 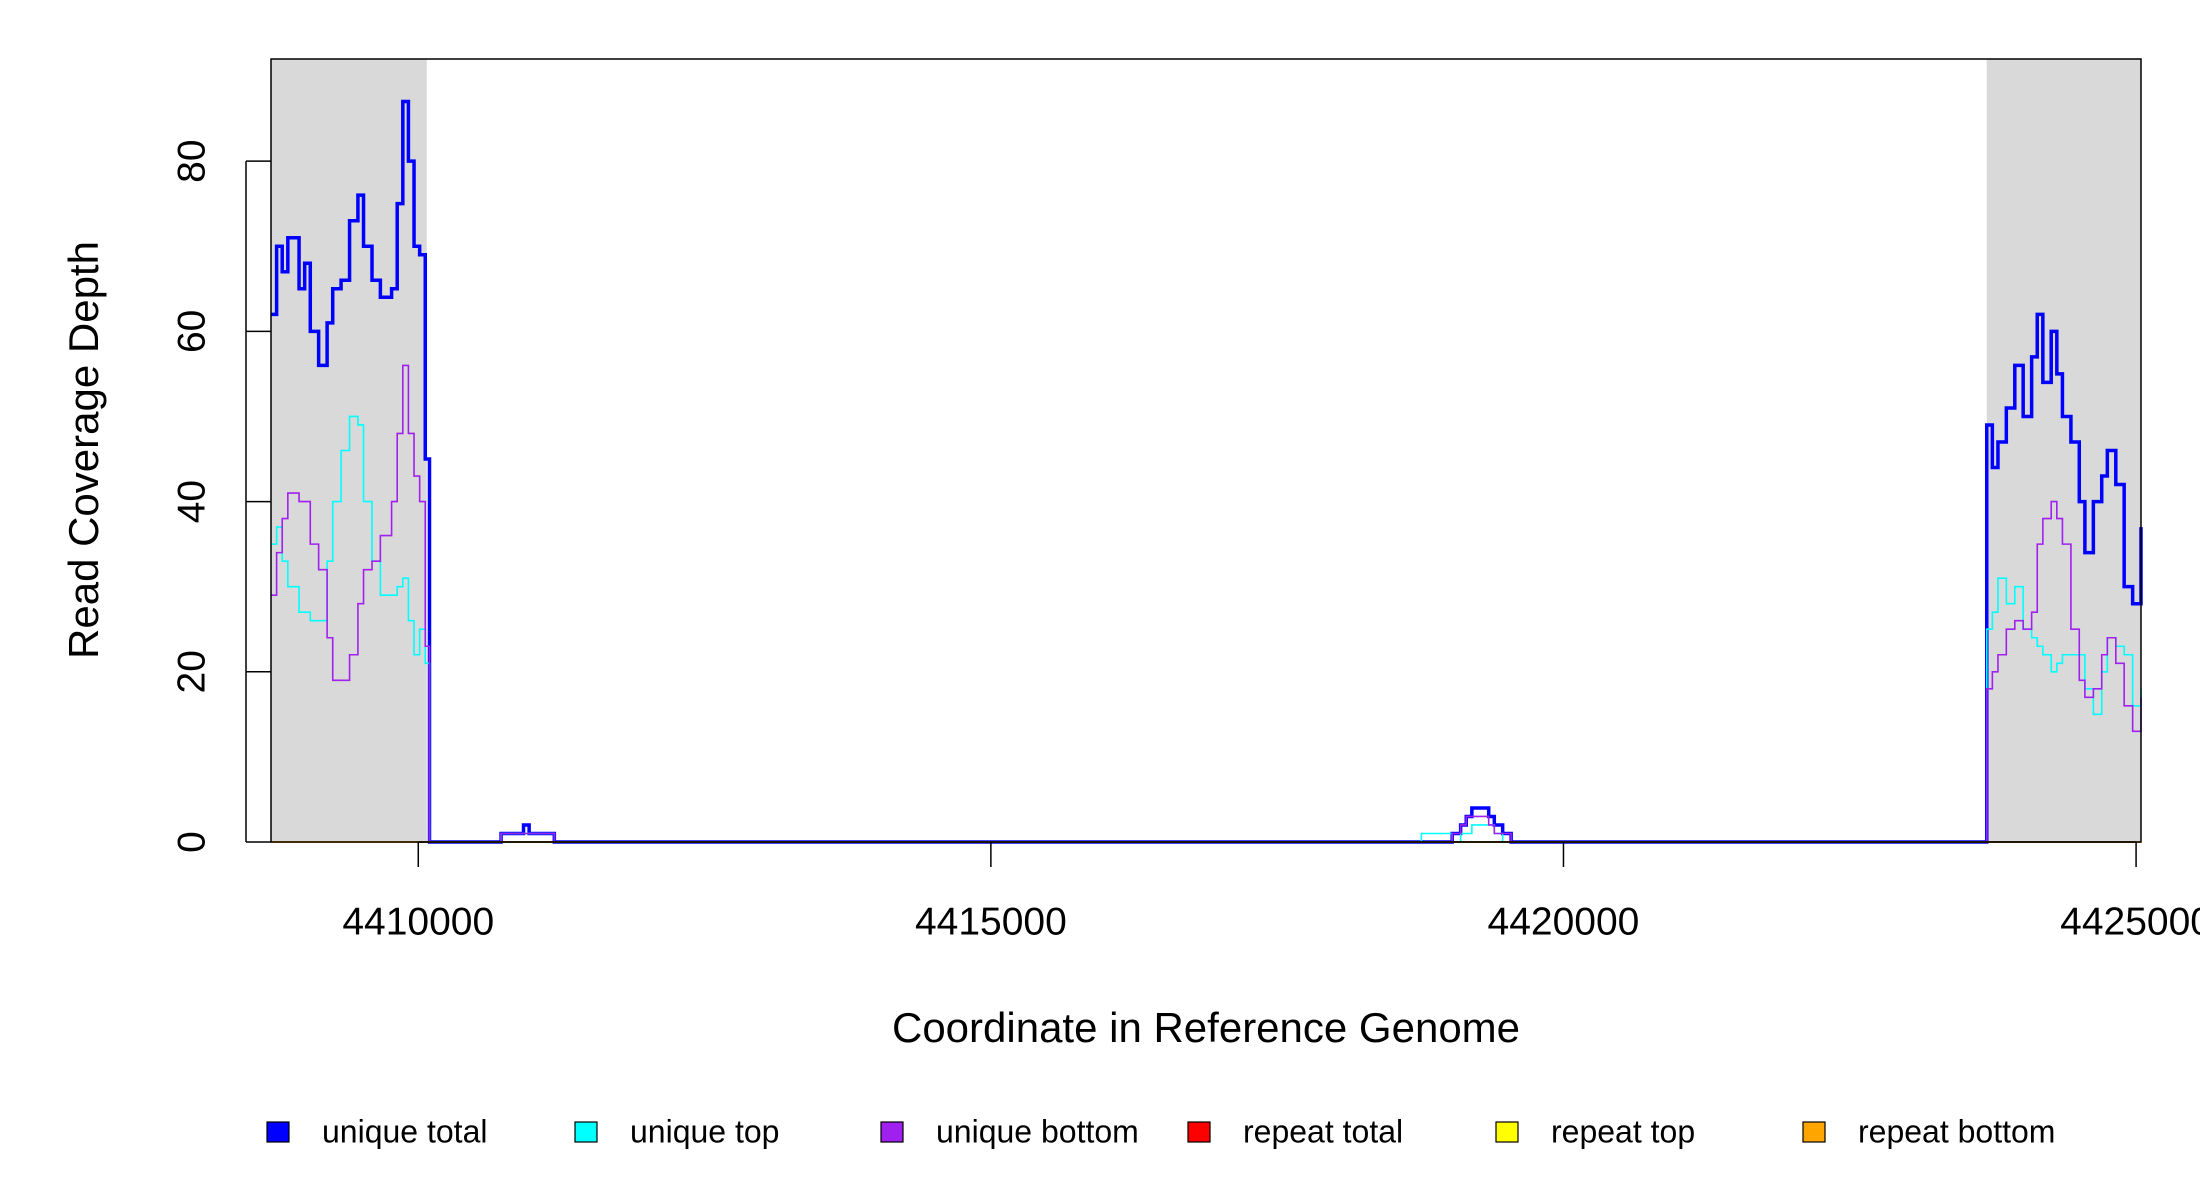 What do you see at coordinates (191, 671) in the screenshot?
I see `y-tick-label: 20` at bounding box center [191, 671].